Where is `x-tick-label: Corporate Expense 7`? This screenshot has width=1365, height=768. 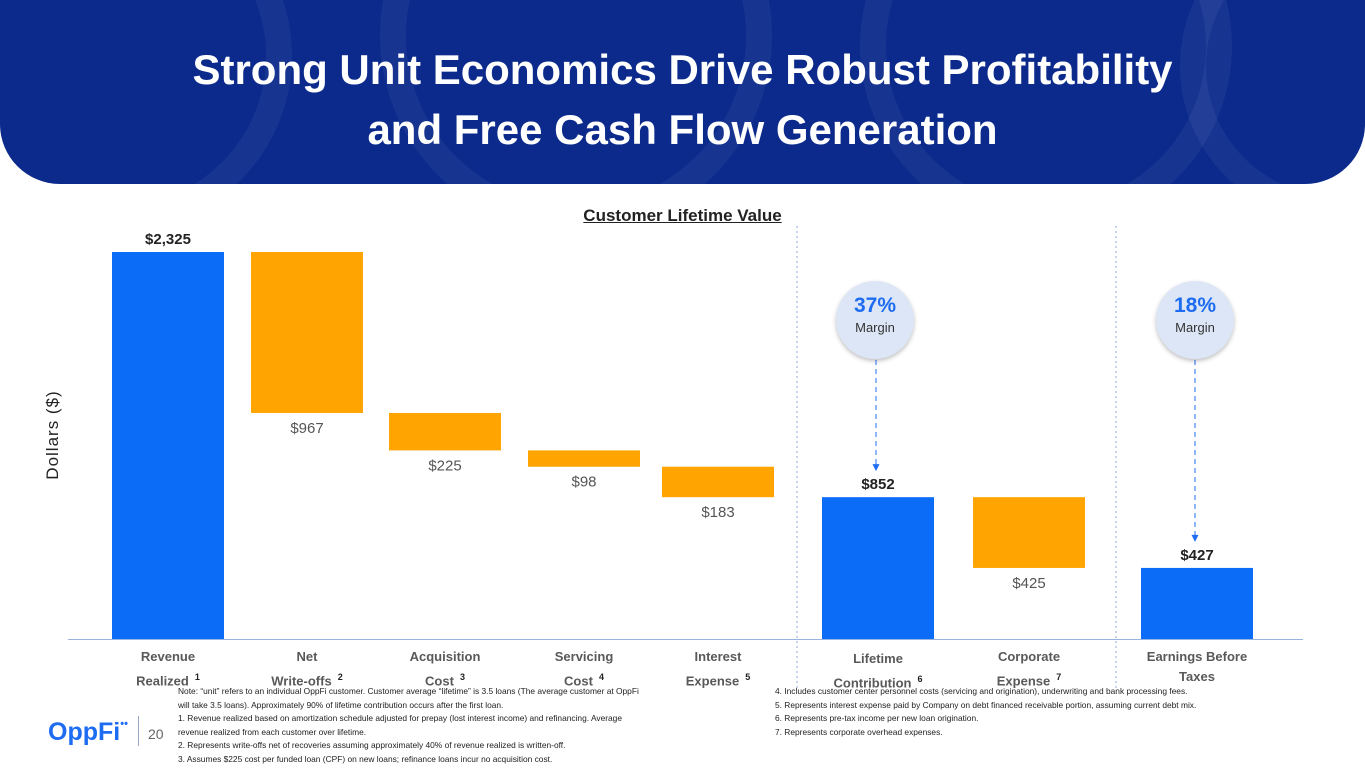
x-tick-label: Corporate Expense 7 is located at coordinates (1029, 669).